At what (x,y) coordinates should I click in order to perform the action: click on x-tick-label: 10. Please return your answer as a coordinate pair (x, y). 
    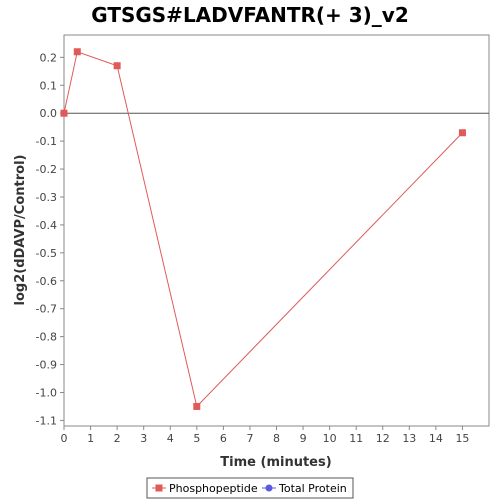
    Looking at the image, I should click on (330, 438).